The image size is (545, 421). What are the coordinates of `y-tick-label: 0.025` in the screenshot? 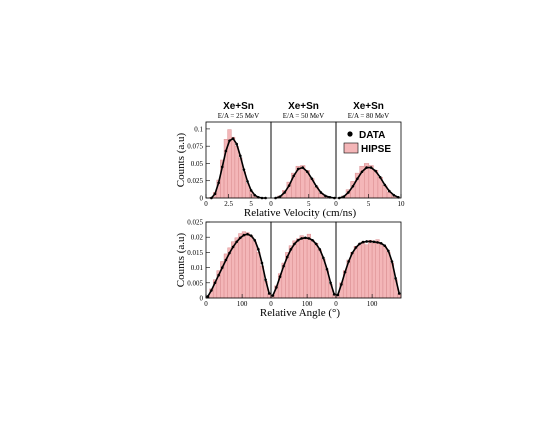 It's located at (195, 223).